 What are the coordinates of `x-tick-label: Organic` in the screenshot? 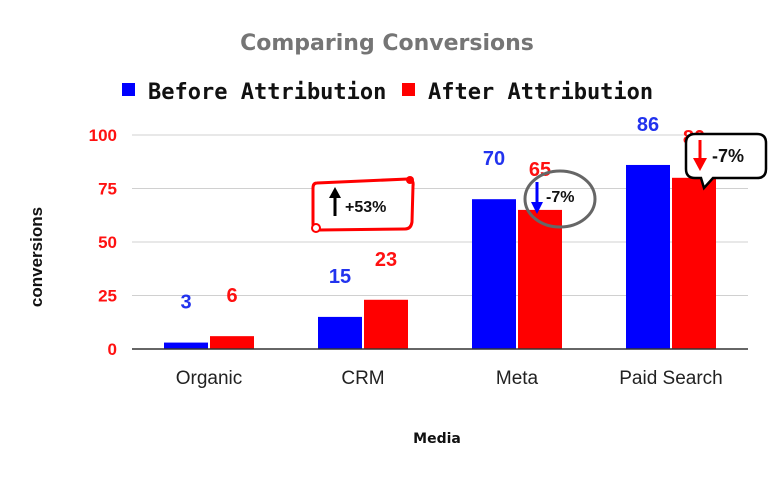 It's located at (209, 378).